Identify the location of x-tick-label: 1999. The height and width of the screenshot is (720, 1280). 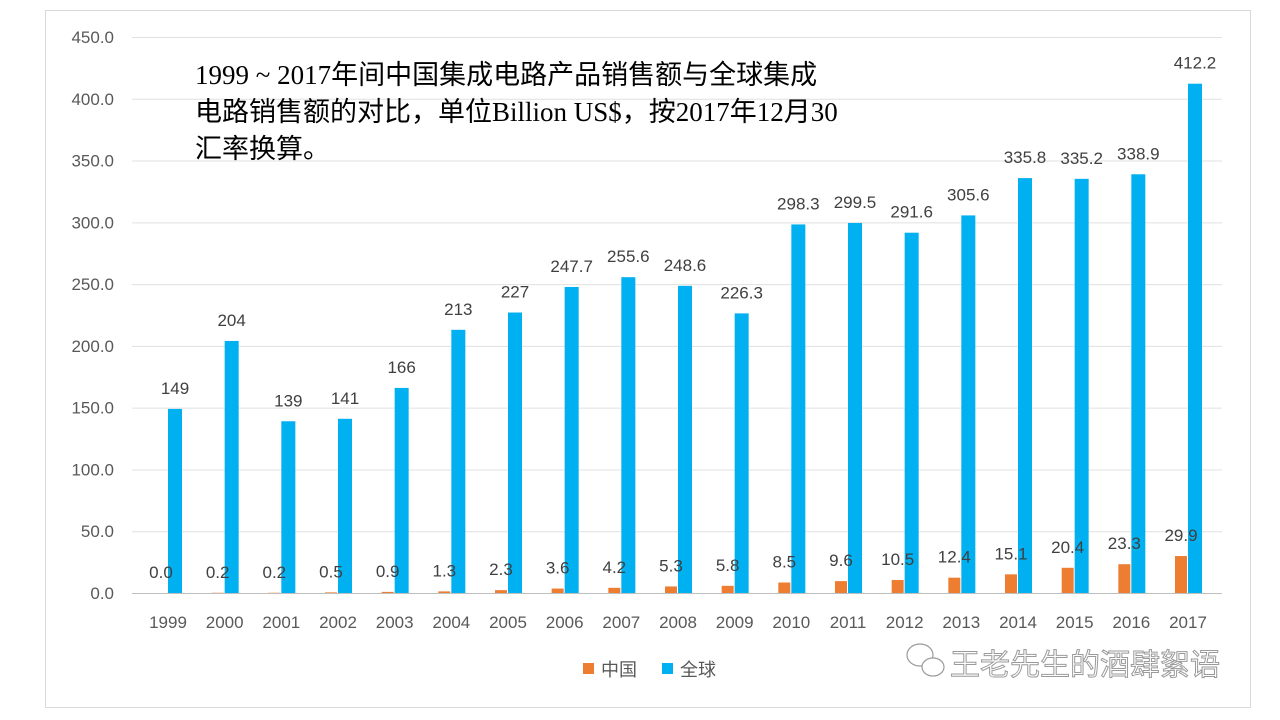
(168, 622).